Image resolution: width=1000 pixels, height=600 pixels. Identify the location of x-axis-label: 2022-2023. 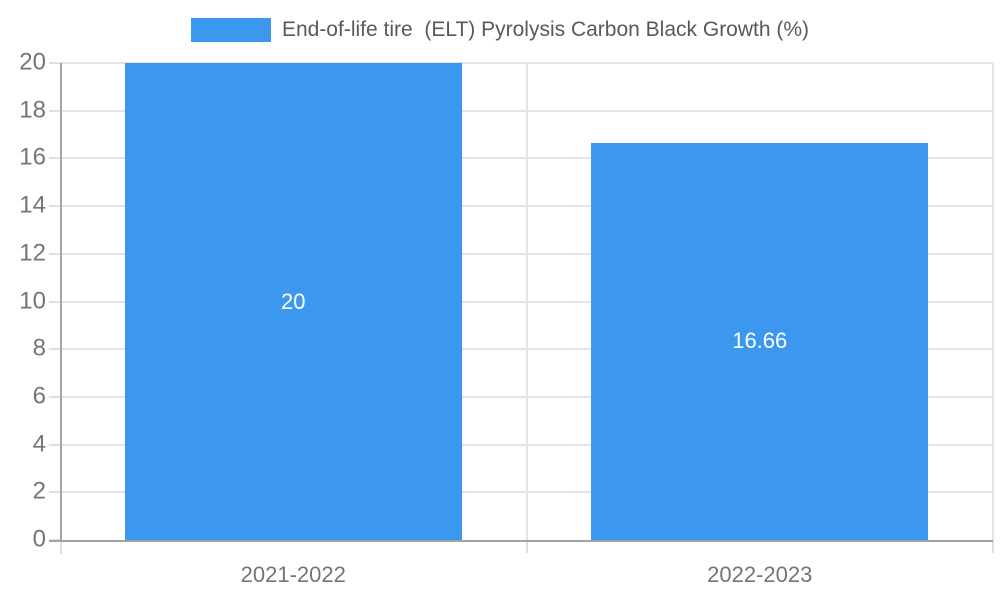
(760, 574).